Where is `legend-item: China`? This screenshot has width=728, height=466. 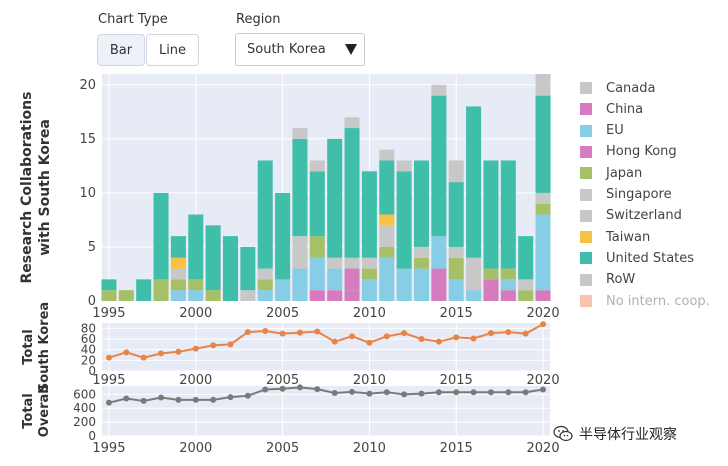 legend-item: China is located at coordinates (612, 109).